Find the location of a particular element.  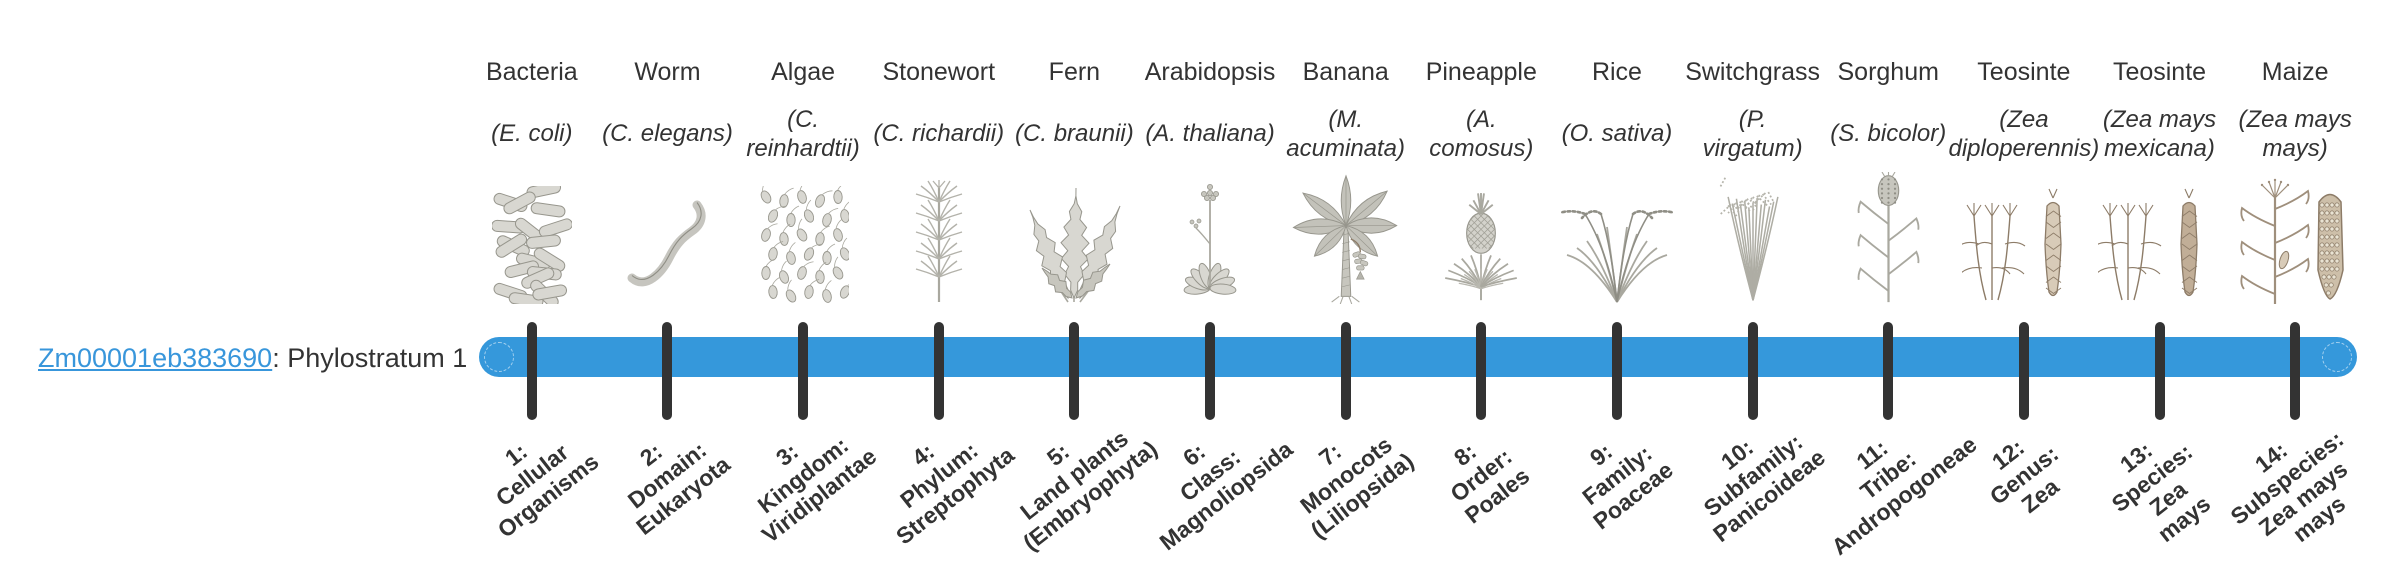

organism-name: Arabidopsis is located at coordinates (1210, 72).